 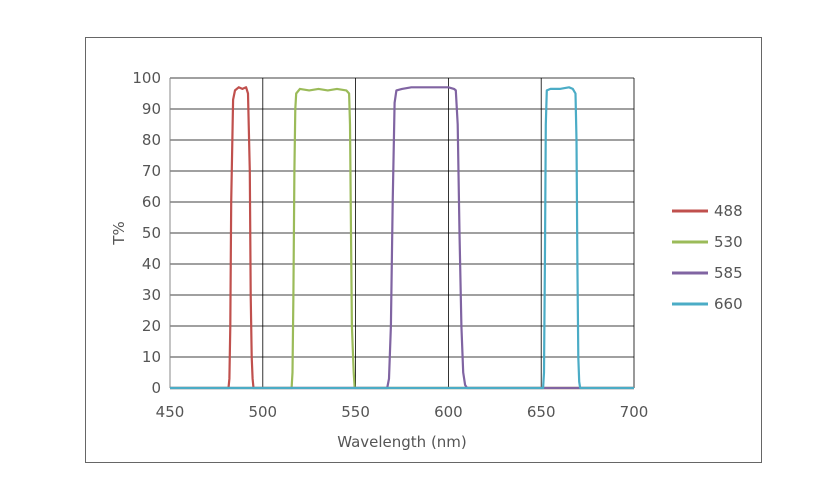 I want to click on x-tick-label-500: 500, so click(x=262, y=412).